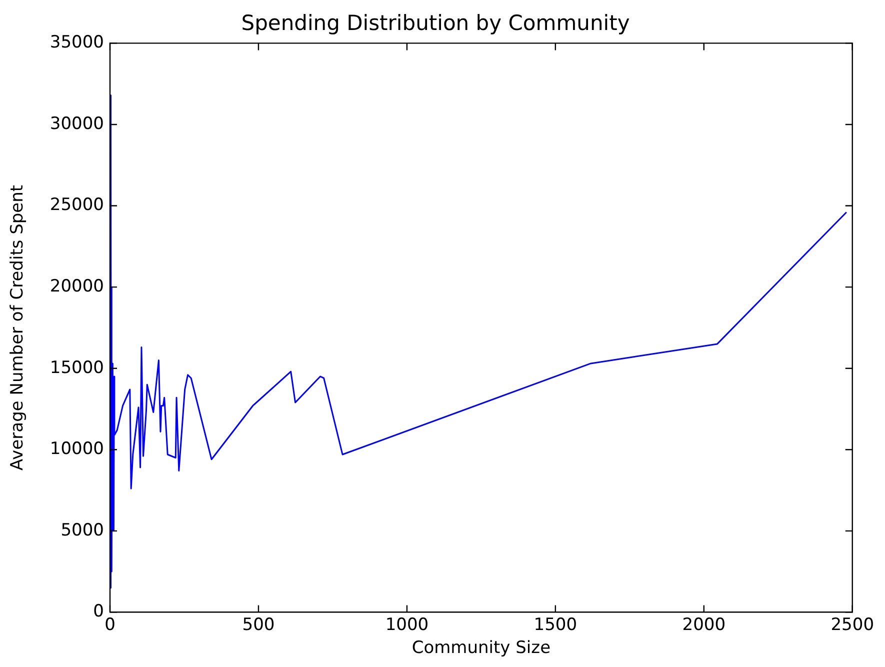 This screenshot has height=667, width=885. Describe the element at coordinates (77, 449) in the screenshot. I see `y-tick-label: 10000` at that location.